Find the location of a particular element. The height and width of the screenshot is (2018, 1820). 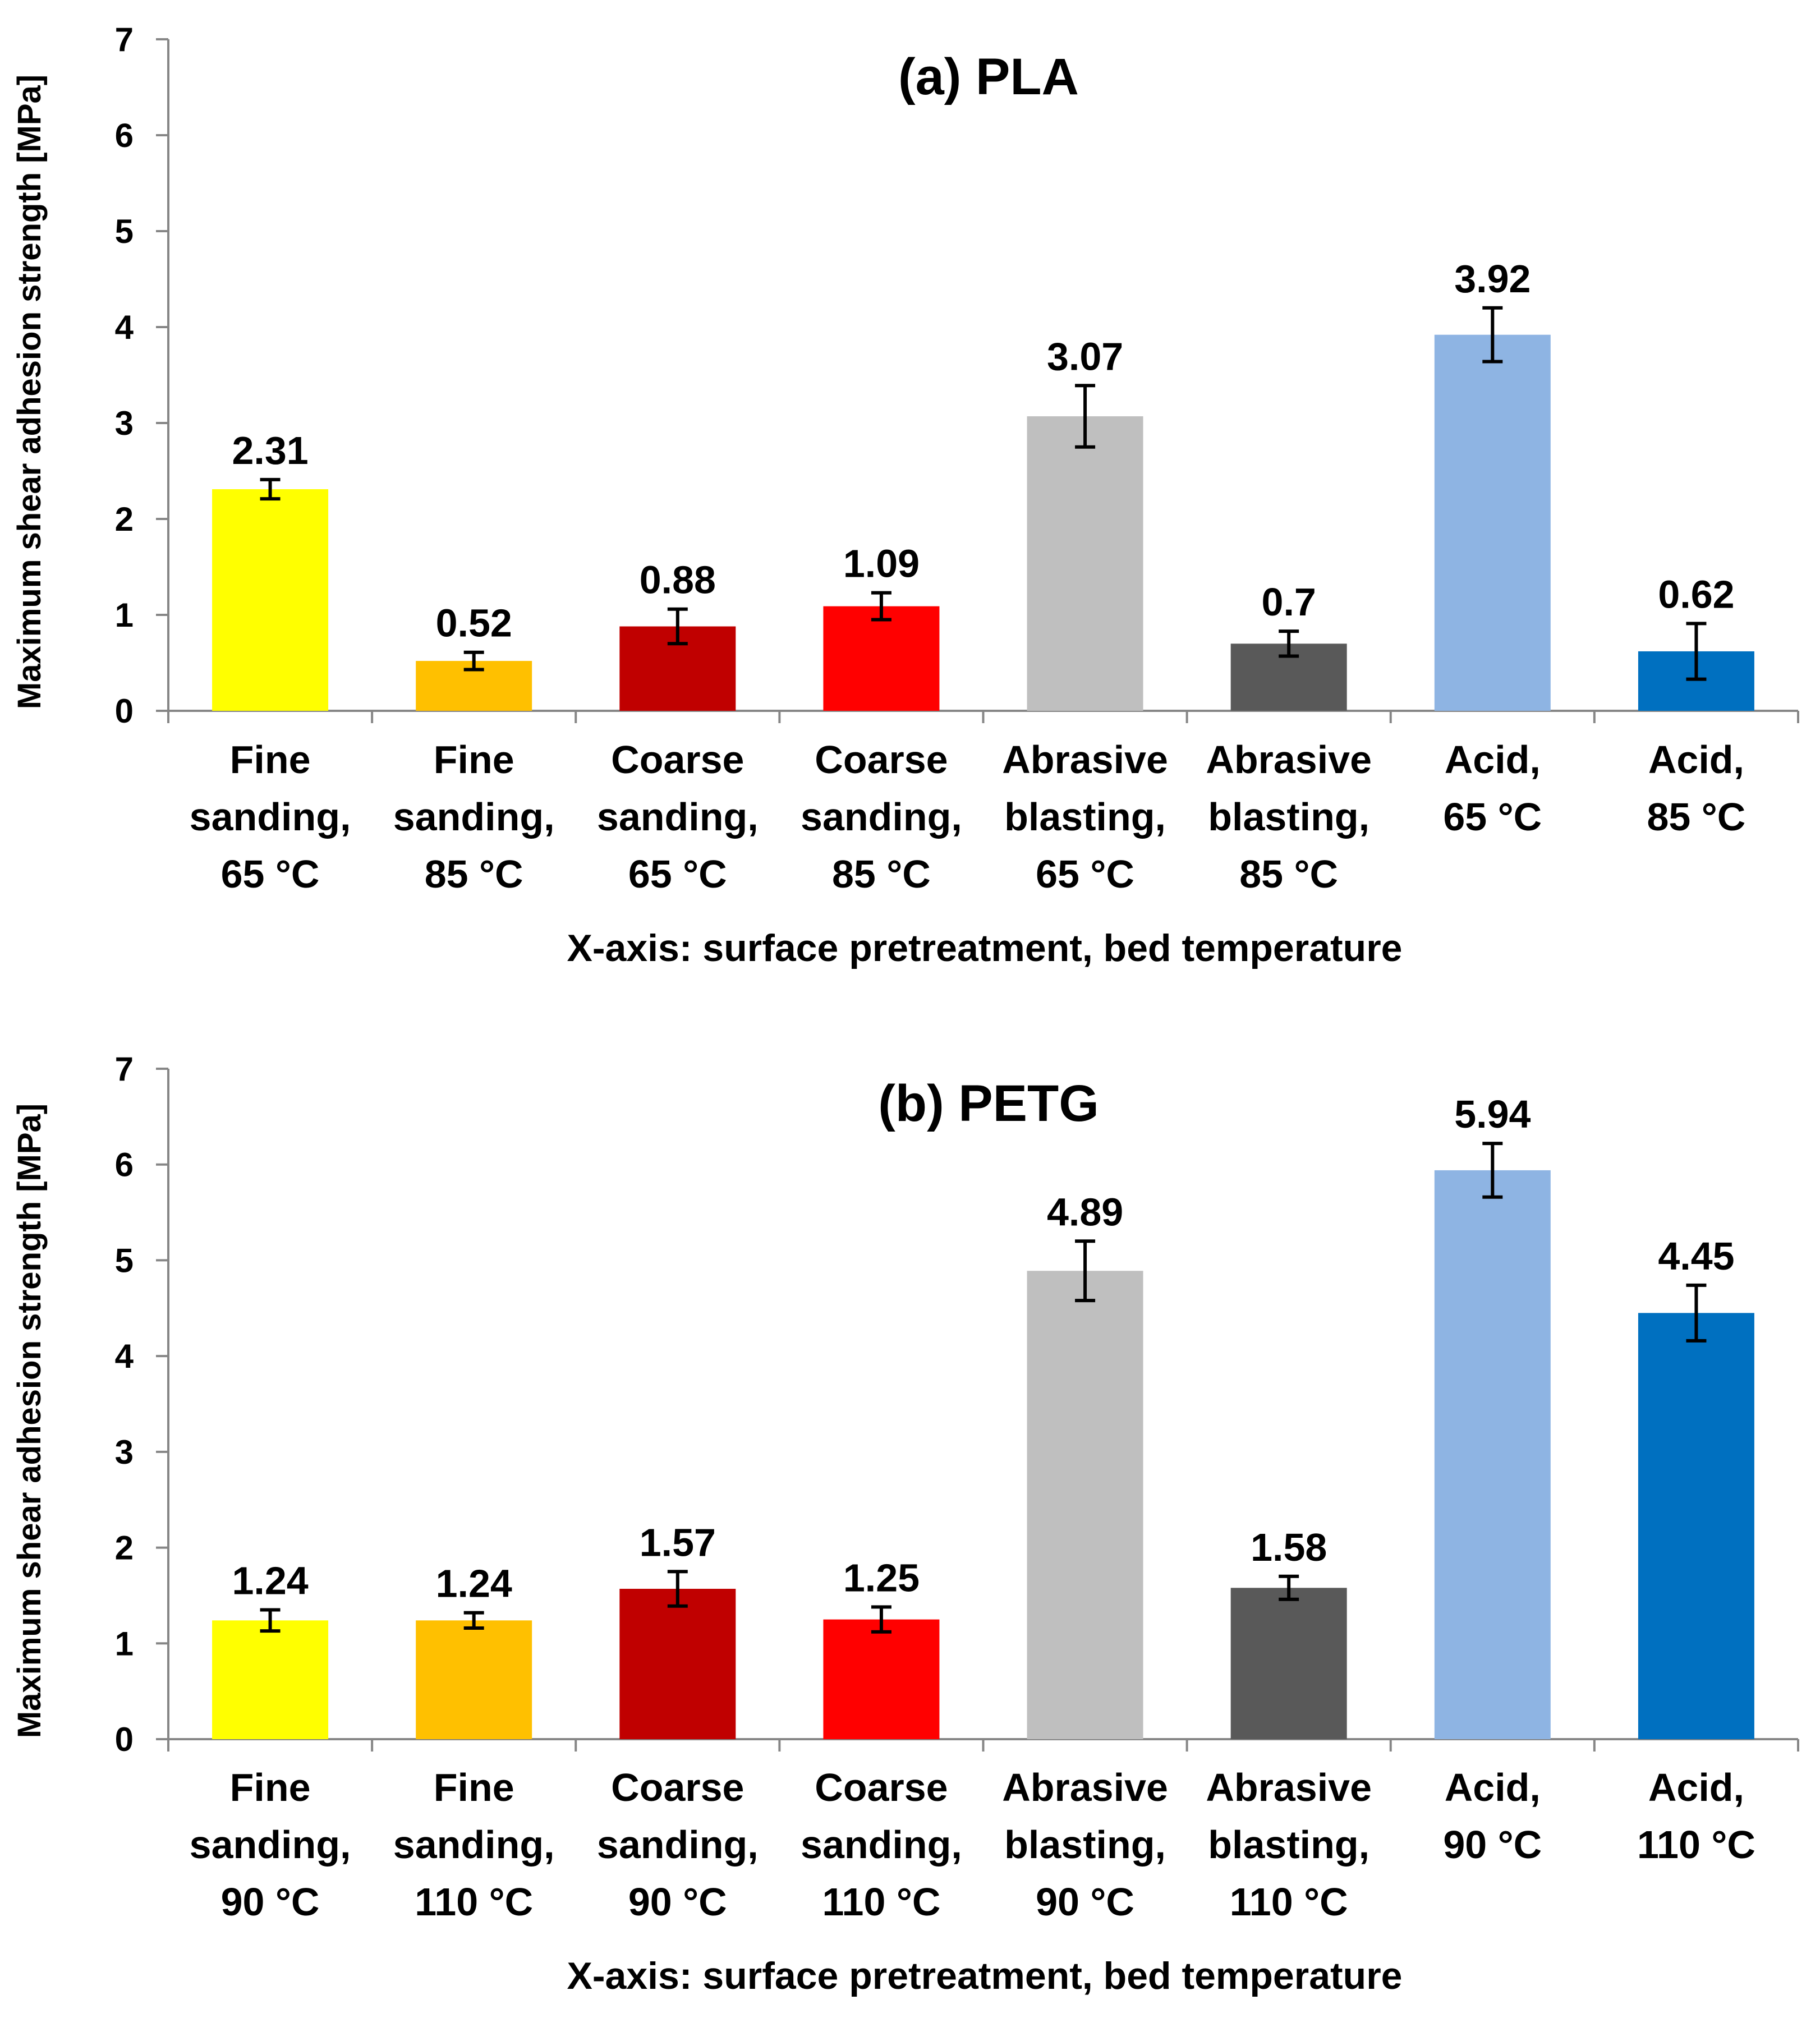

data-label: 1.09 is located at coordinates (881, 564).